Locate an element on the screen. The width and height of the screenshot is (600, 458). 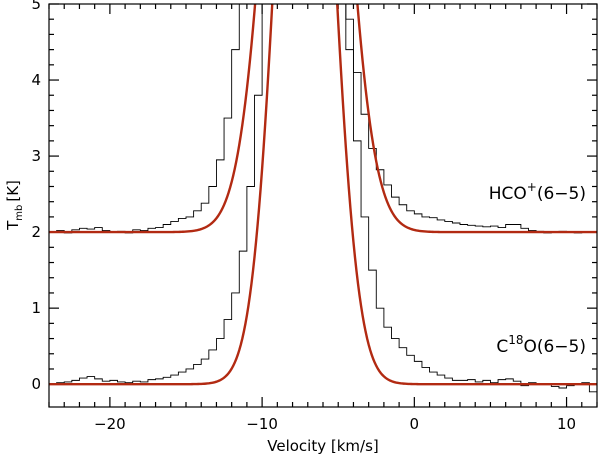
y-axis-title-sub: mb is located at coordinates (19, 213).